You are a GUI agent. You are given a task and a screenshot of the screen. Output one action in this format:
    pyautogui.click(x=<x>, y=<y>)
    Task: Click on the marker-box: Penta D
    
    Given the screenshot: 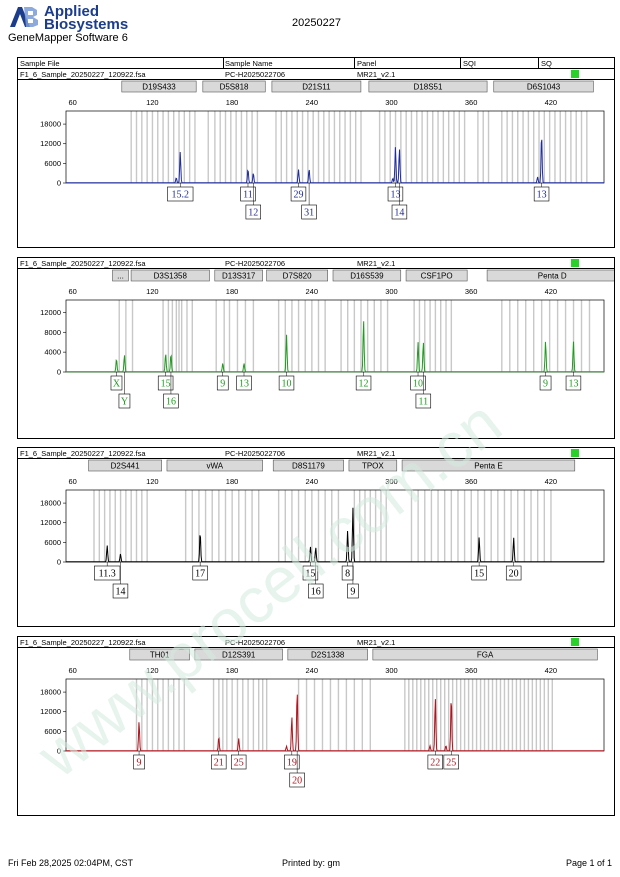 What is the action you would take?
    pyautogui.click(x=550, y=275)
    